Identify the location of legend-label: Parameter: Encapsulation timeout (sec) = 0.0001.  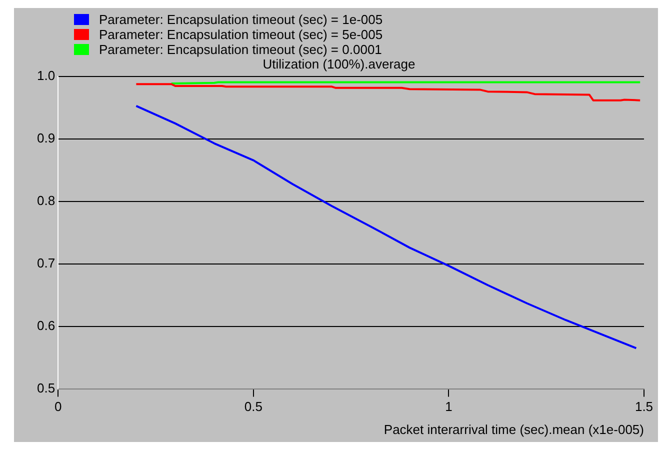
(240, 49).